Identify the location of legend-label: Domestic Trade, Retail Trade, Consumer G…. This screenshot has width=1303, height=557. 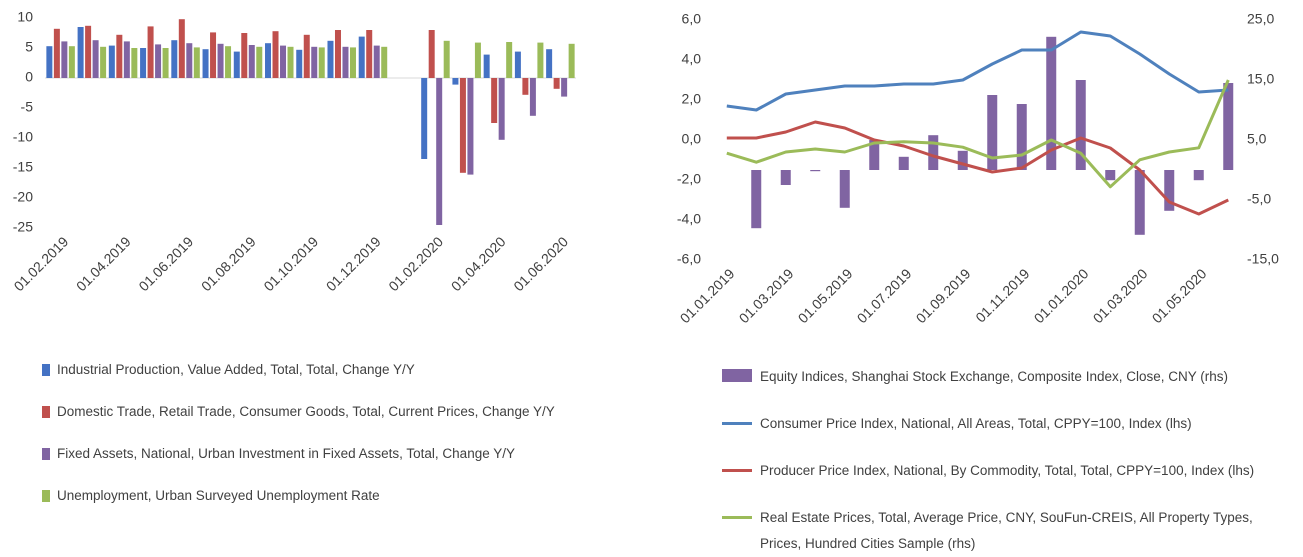
(306, 411).